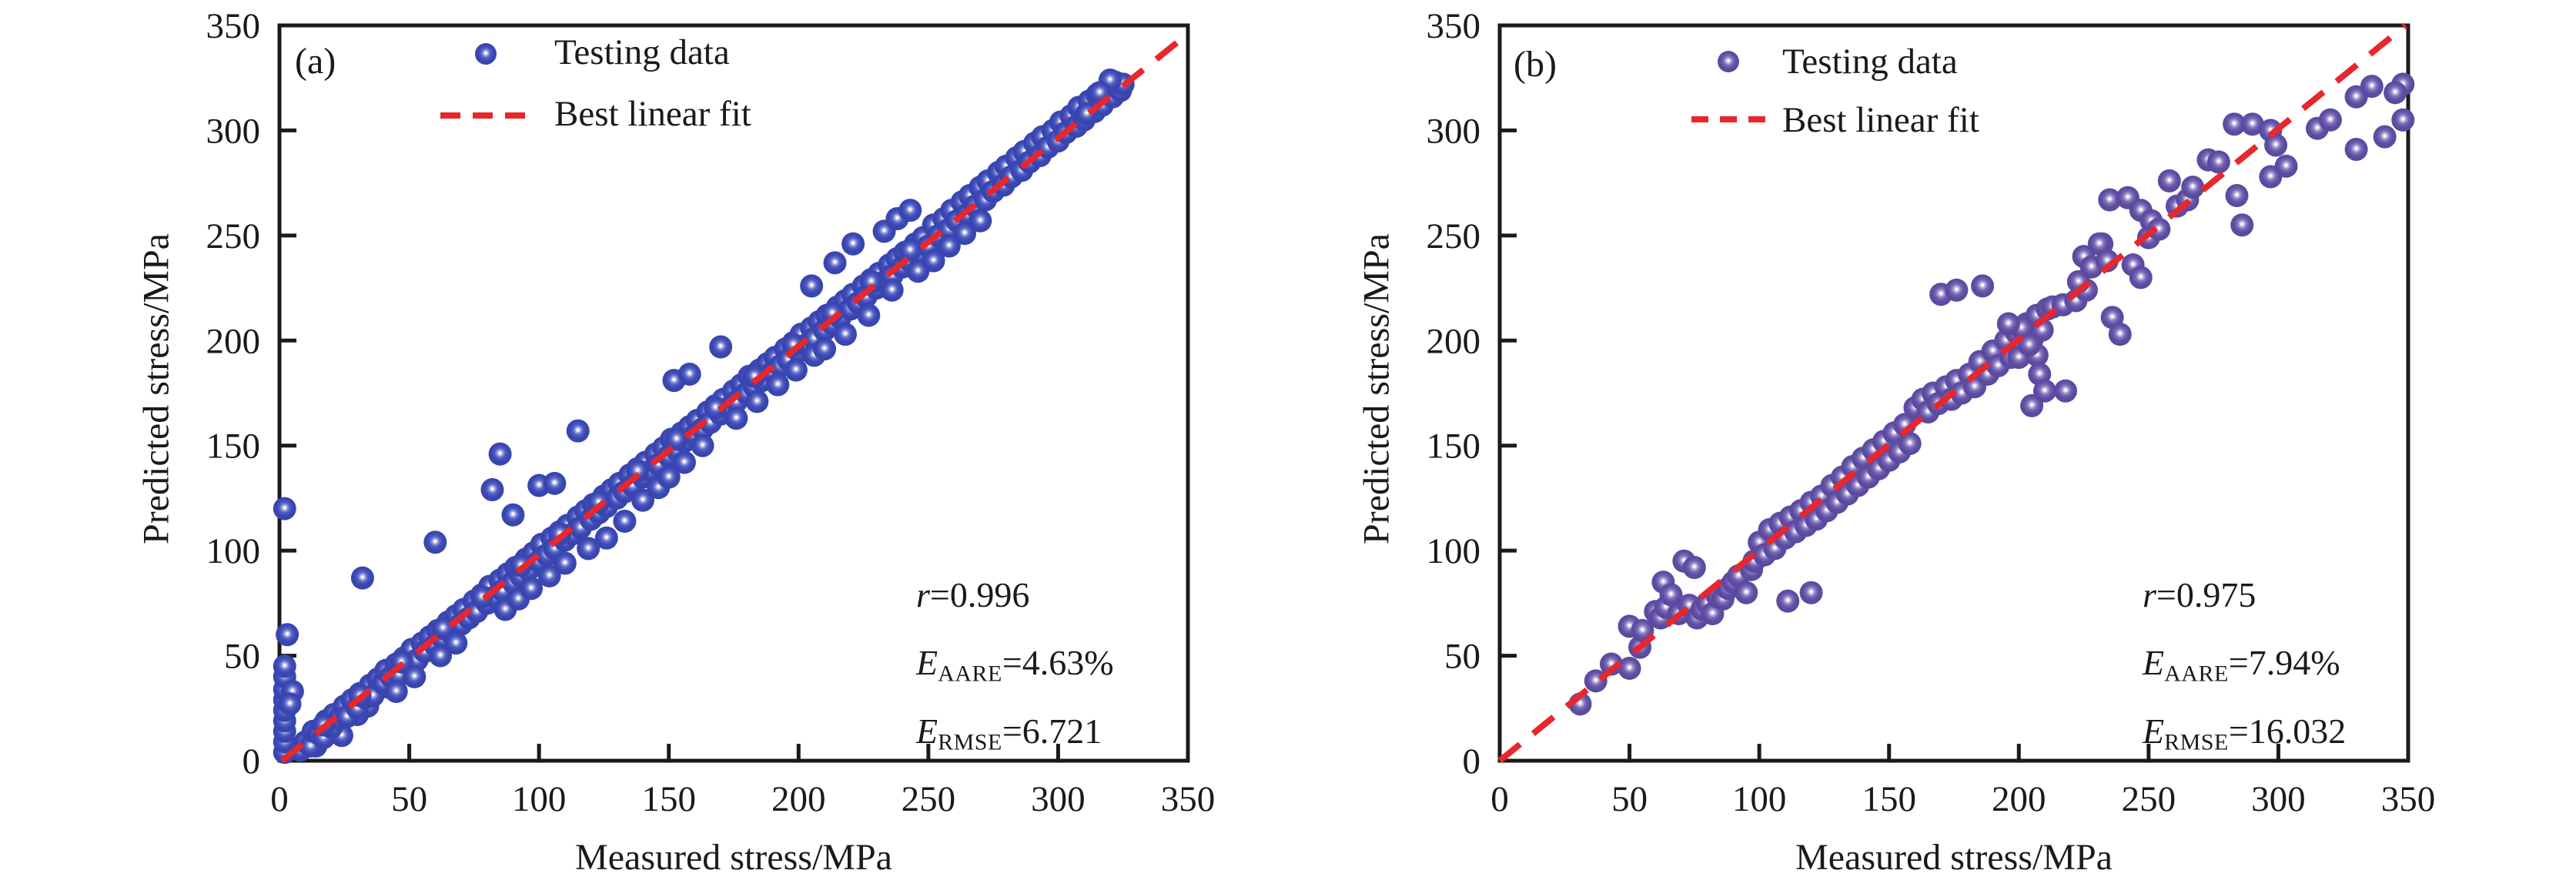  Describe the element at coordinates (1728, 61) in the screenshot. I see `legend-marker-icon` at that location.